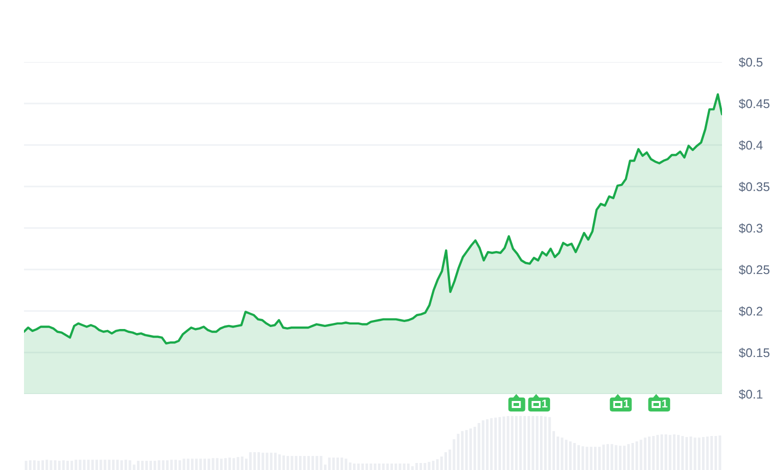 The width and height of the screenshot is (780, 470). I want to click on y-tick-label: $0.1, so click(750, 394).